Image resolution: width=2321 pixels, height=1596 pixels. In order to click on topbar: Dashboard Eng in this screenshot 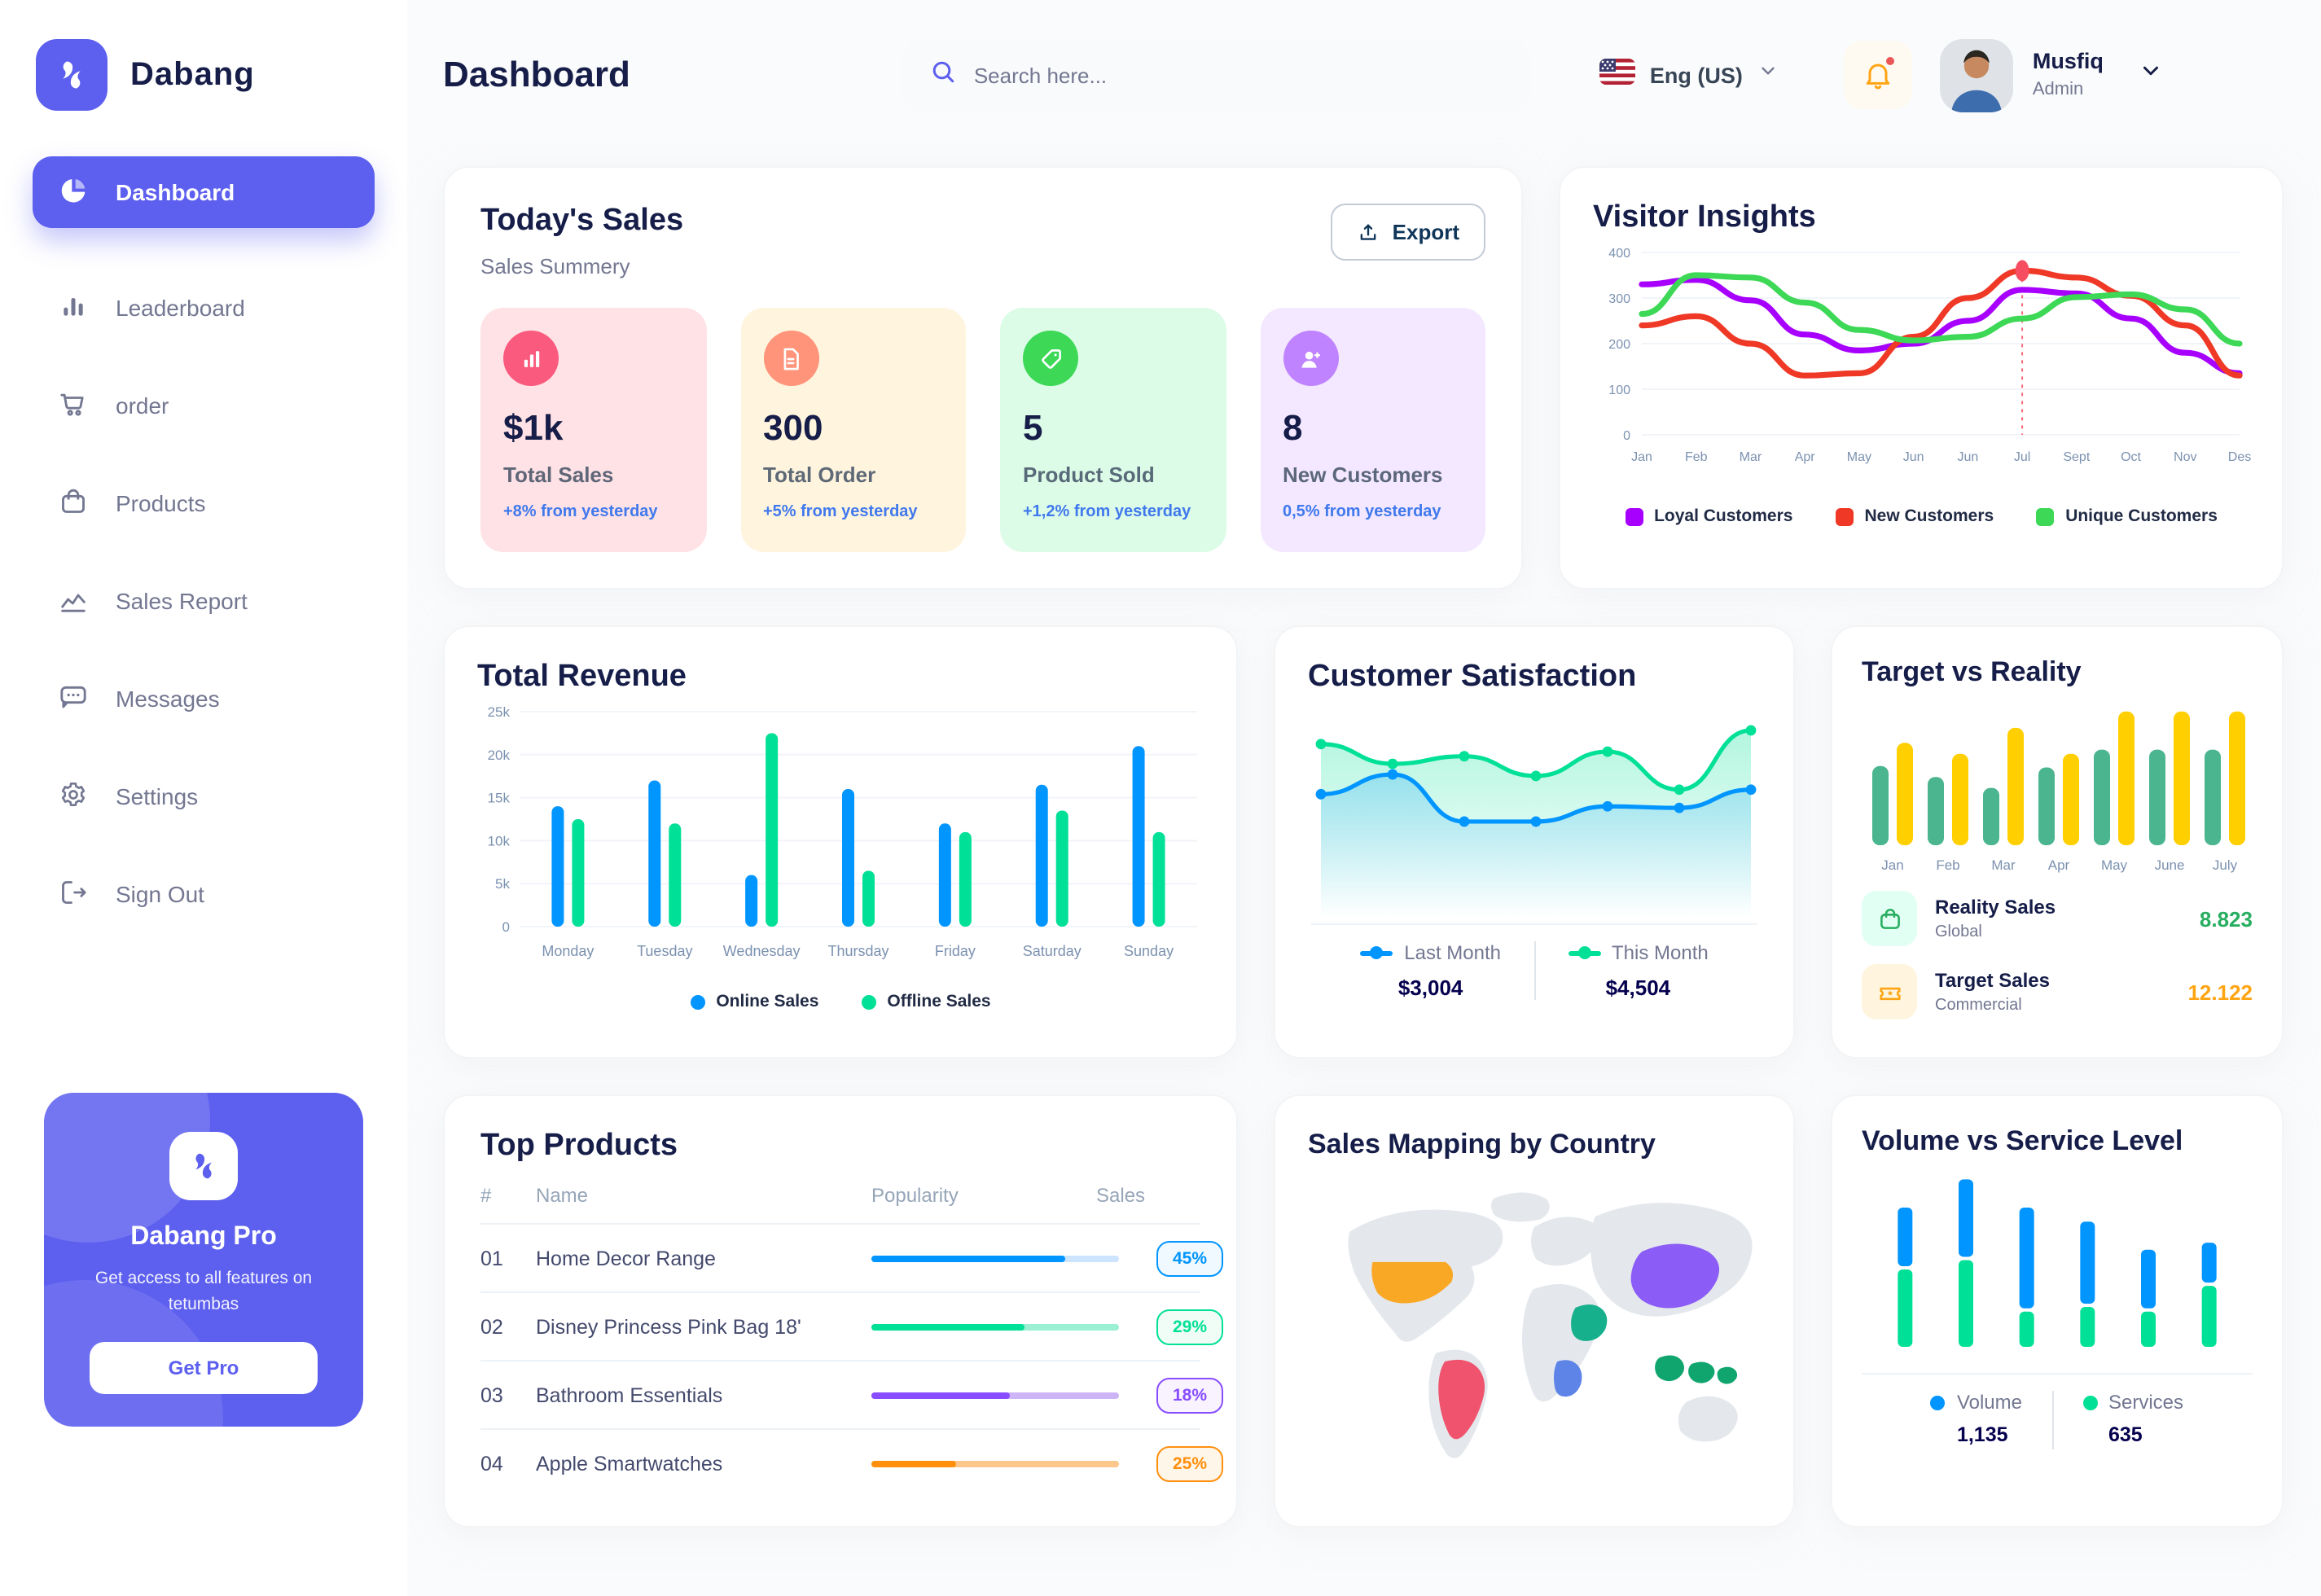, I will do `click(1372, 75)`.